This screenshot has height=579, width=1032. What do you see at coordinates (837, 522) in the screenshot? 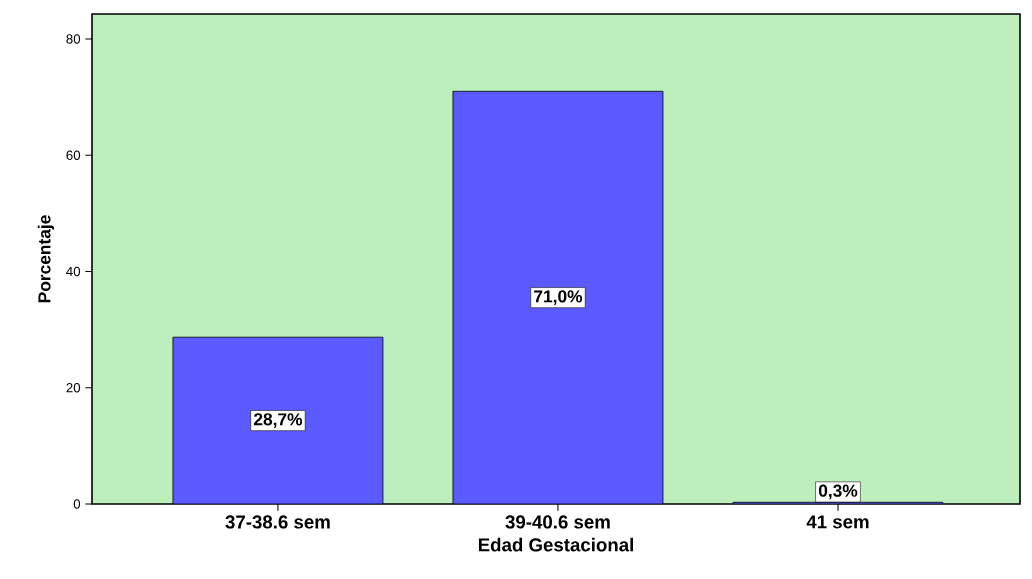
I see `x-tick-label: 41 sem` at bounding box center [837, 522].